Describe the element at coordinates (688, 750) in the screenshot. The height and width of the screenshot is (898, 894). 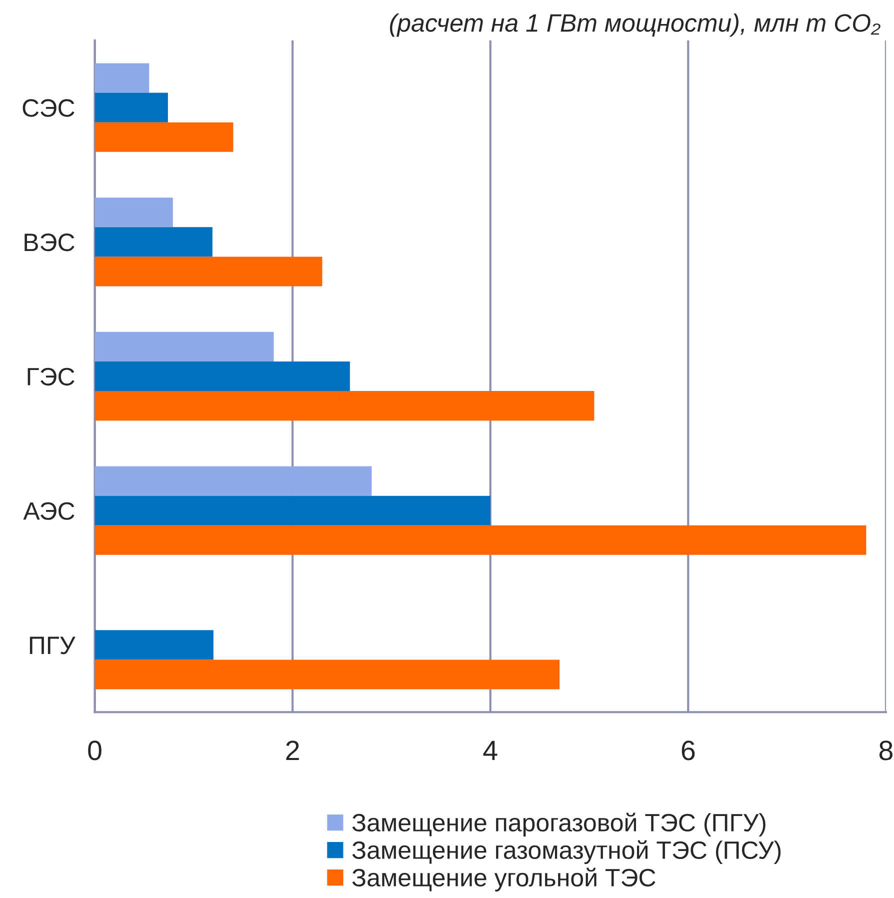
I see `x-tick-label: 6` at that location.